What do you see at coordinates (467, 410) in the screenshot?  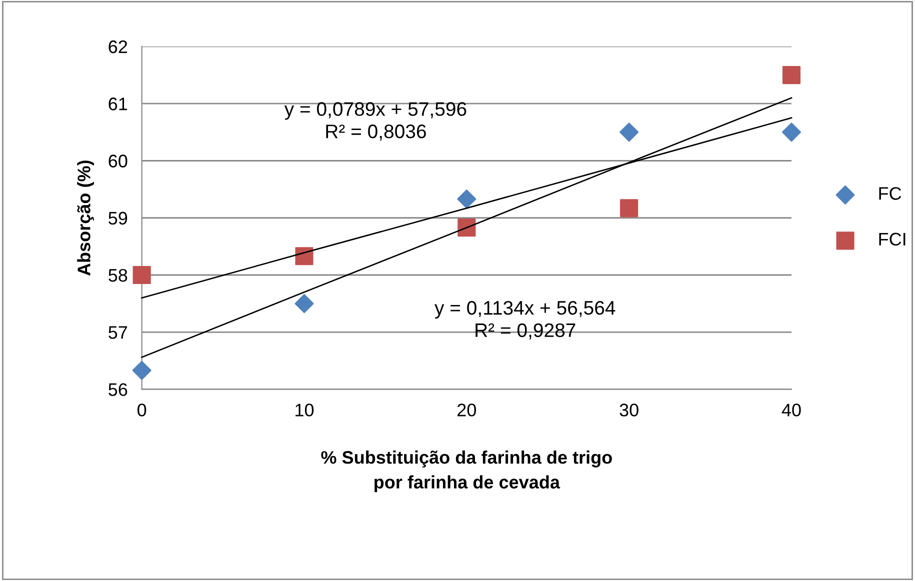 I see `x-tick-label: 20` at bounding box center [467, 410].